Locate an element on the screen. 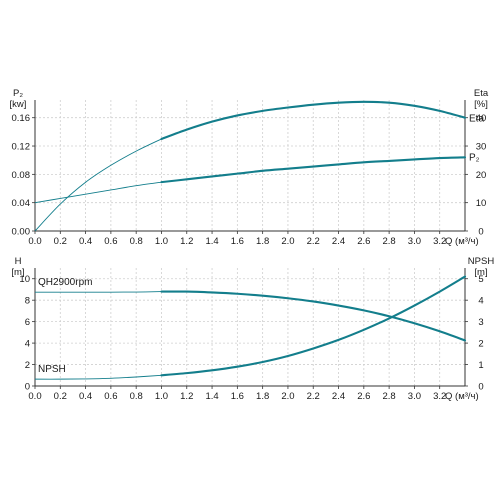  series-npsh-line is located at coordinates (313, 326).